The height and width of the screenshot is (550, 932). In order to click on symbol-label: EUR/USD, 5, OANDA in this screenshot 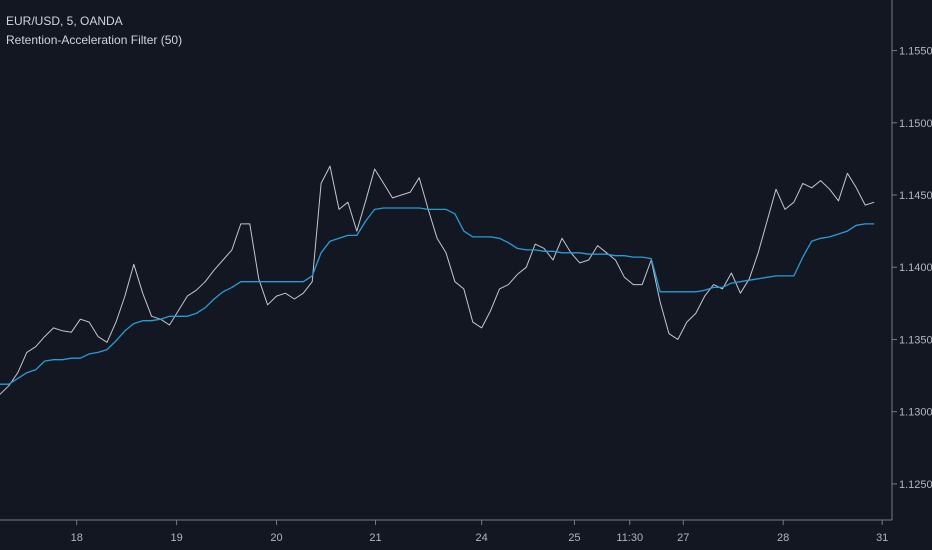, I will do `click(64, 21)`.